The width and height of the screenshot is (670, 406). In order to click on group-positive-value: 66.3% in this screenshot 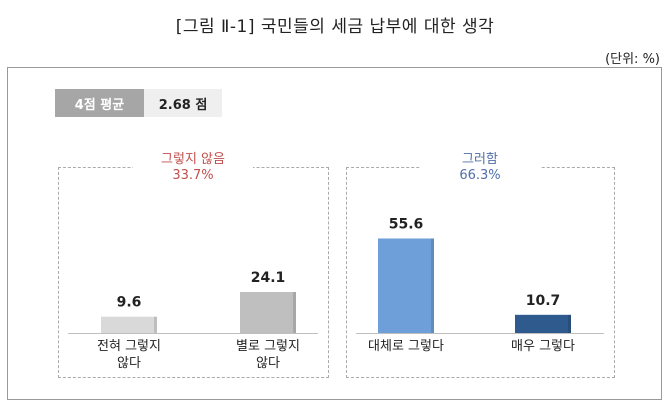, I will do `click(480, 175)`.